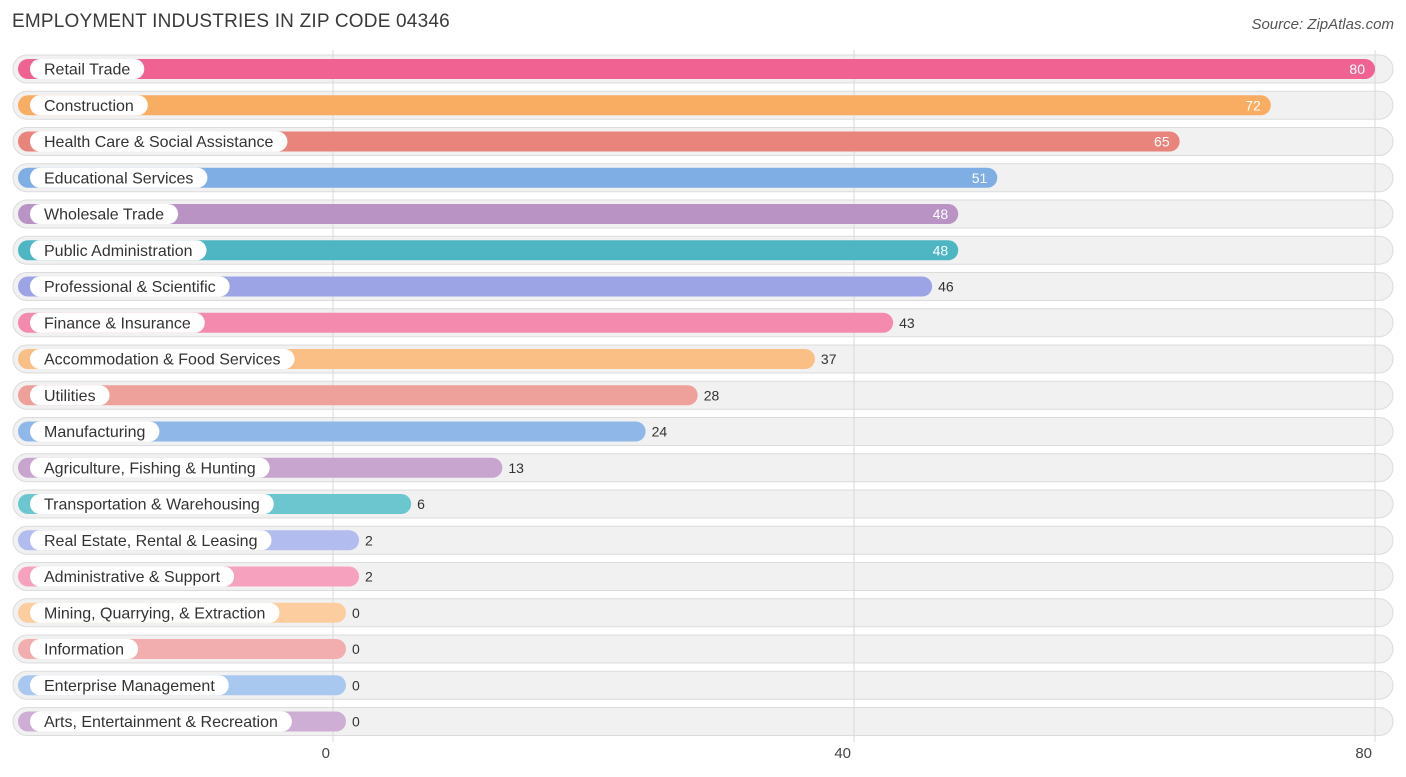  Describe the element at coordinates (842, 753) in the screenshot. I see `tick-label: 40` at that location.